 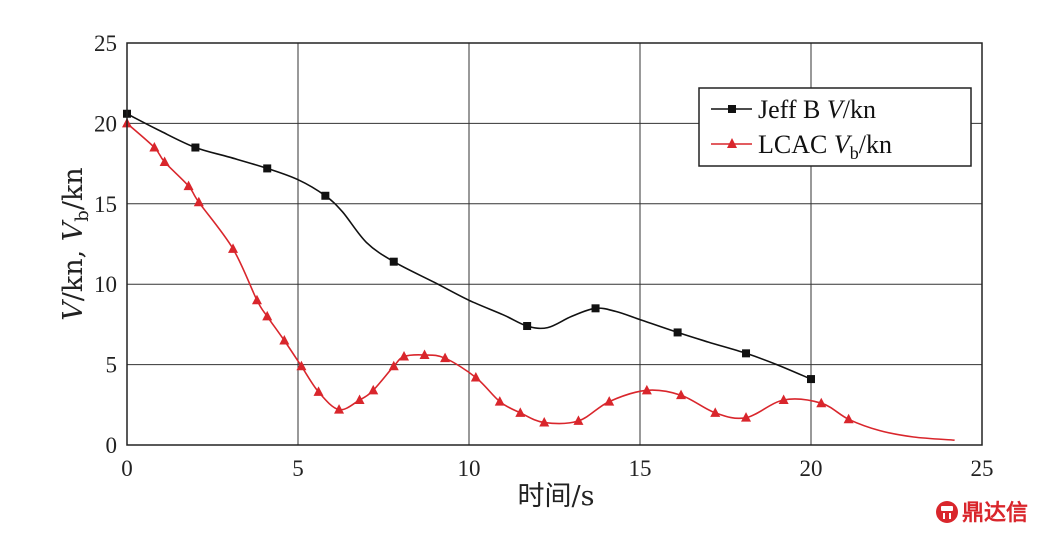 I want to click on legend: Jeff B V/kn LCAC Vb/kn, so click(x=835, y=127).